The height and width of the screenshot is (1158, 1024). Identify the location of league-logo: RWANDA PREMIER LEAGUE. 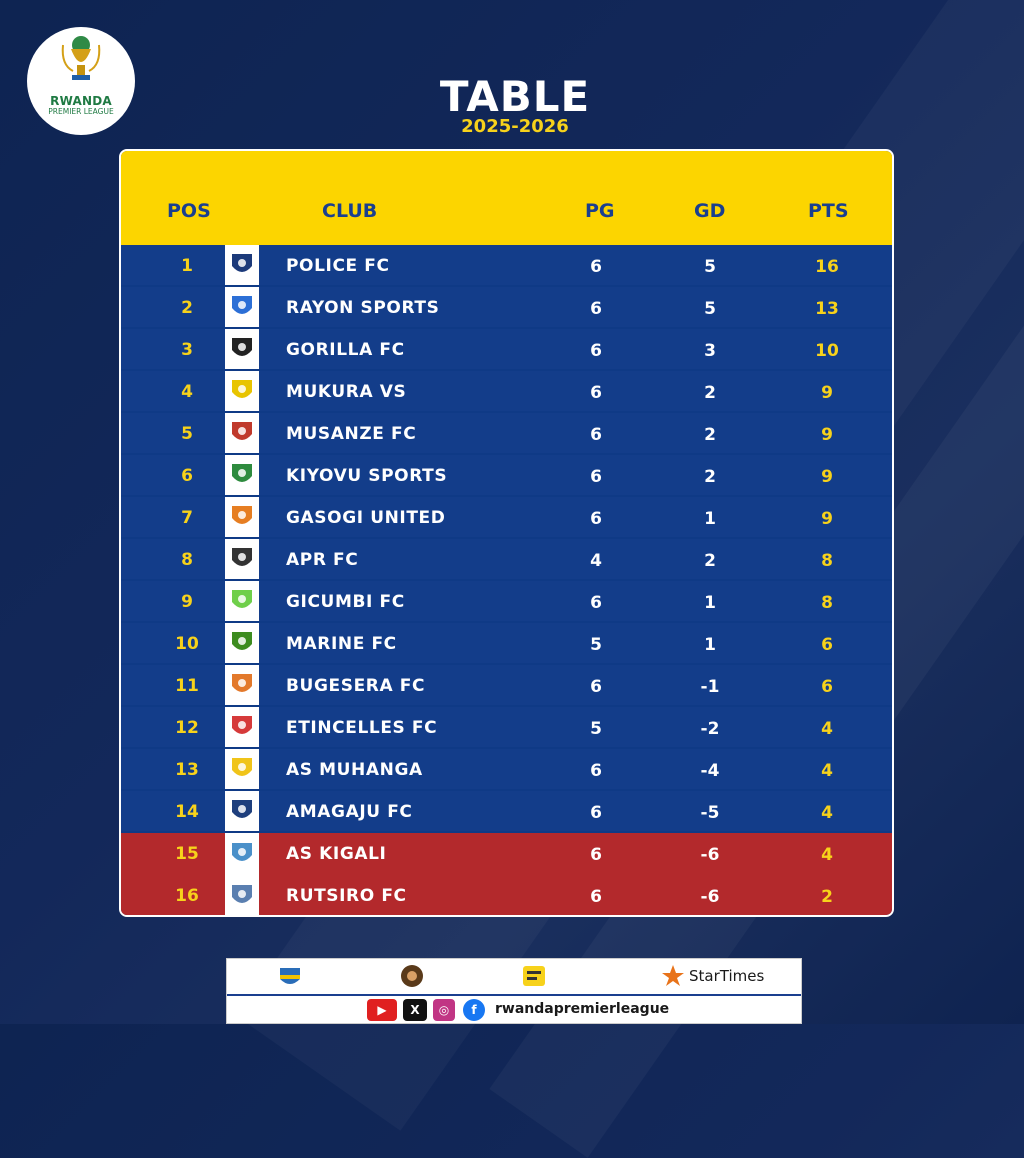
(81, 81).